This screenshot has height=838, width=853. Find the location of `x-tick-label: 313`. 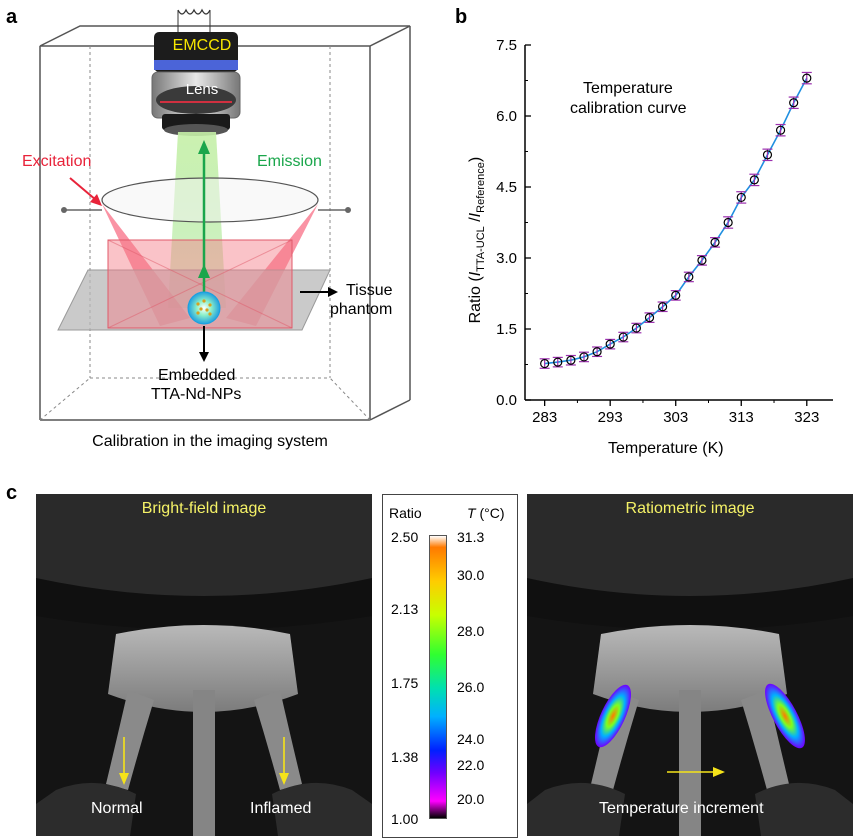

x-tick-label: 313 is located at coordinates (741, 417).